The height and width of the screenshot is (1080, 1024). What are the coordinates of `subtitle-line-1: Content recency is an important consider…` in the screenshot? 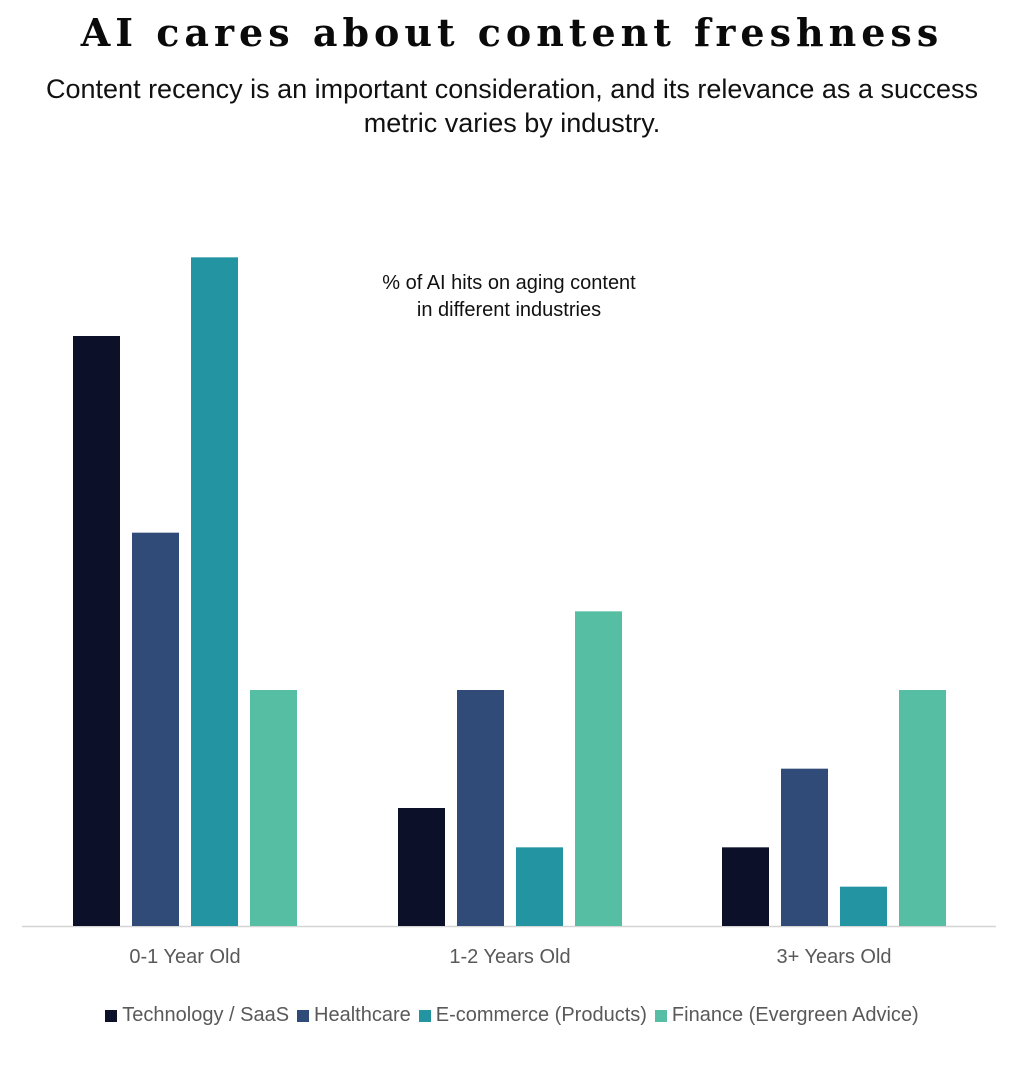 It's located at (512, 89).